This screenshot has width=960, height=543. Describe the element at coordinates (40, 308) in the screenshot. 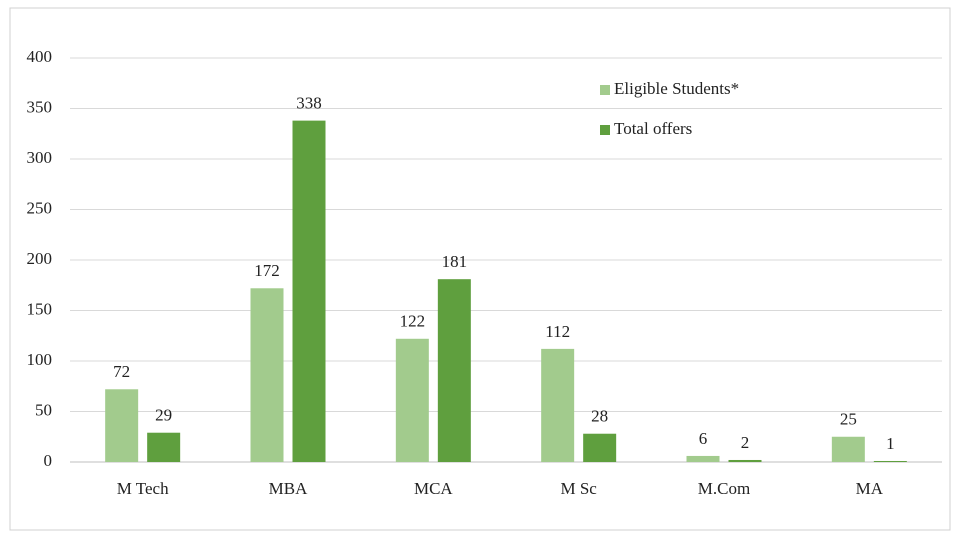

I see `y-tick-label: 150` at that location.